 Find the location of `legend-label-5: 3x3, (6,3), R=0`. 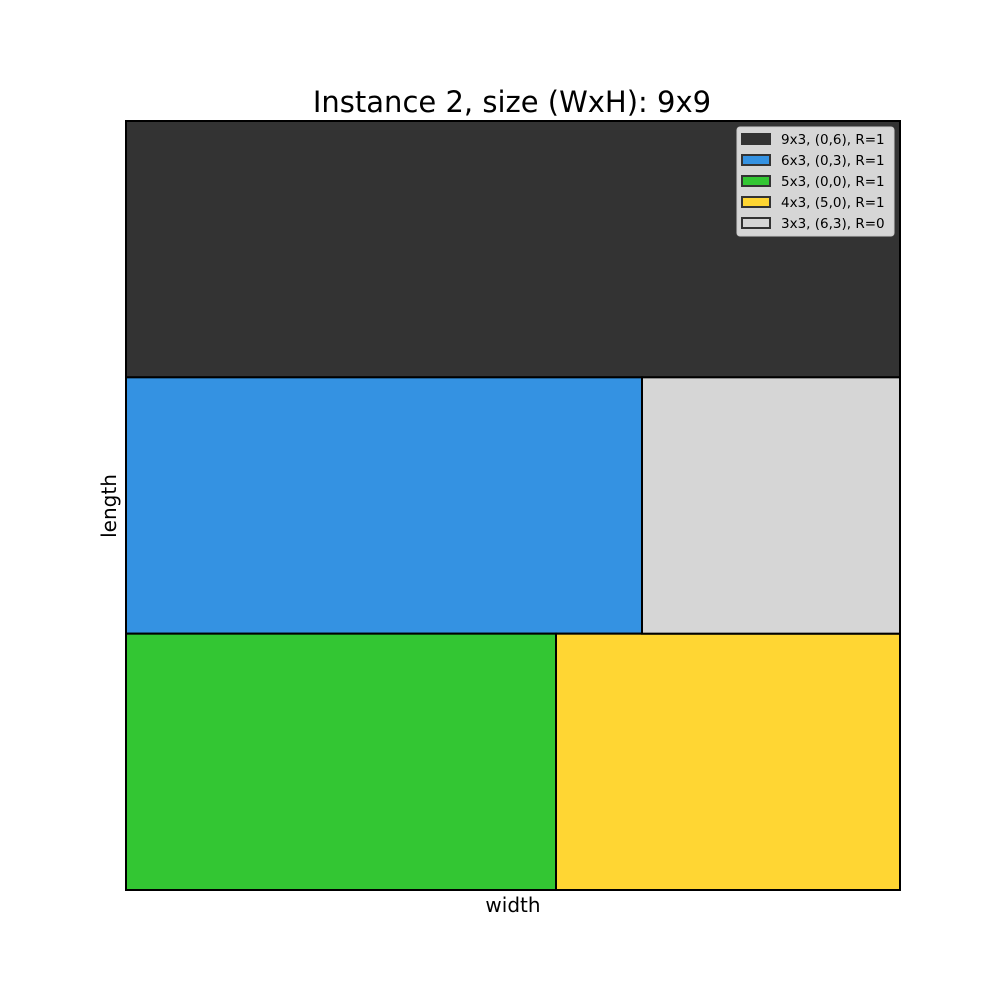

legend-label-5: 3x3, (6,3), R=0 is located at coordinates (833, 224).